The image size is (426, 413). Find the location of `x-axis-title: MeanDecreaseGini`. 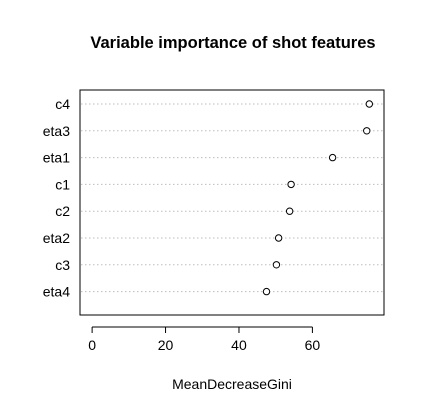

x-axis-title: MeanDecreaseGini is located at coordinates (232, 384).